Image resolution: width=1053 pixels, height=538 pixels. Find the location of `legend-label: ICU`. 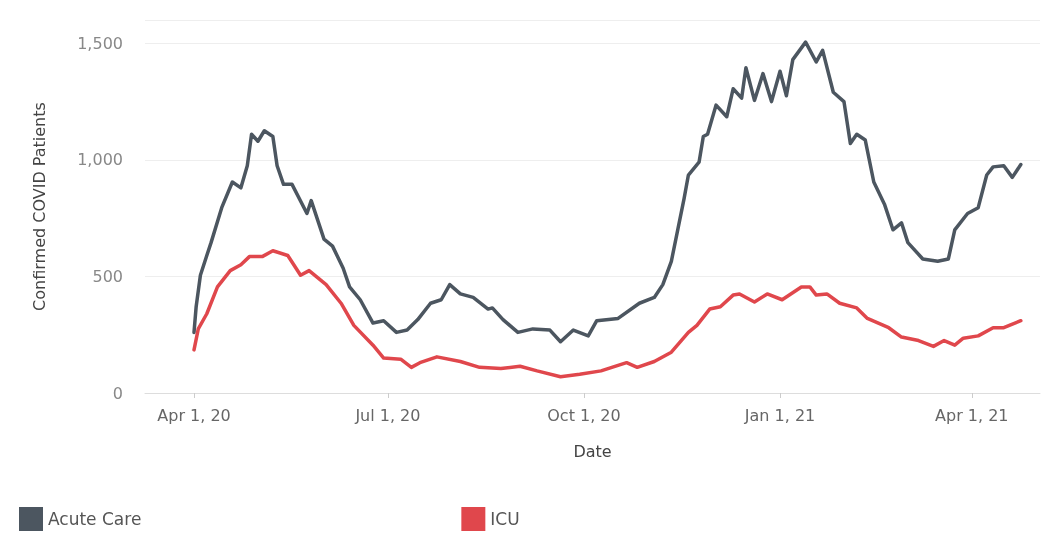

legend-label: ICU is located at coordinates (505, 519).